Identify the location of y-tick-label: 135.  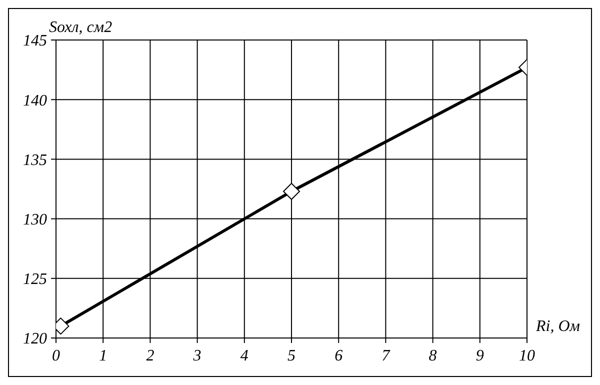
(35, 160).